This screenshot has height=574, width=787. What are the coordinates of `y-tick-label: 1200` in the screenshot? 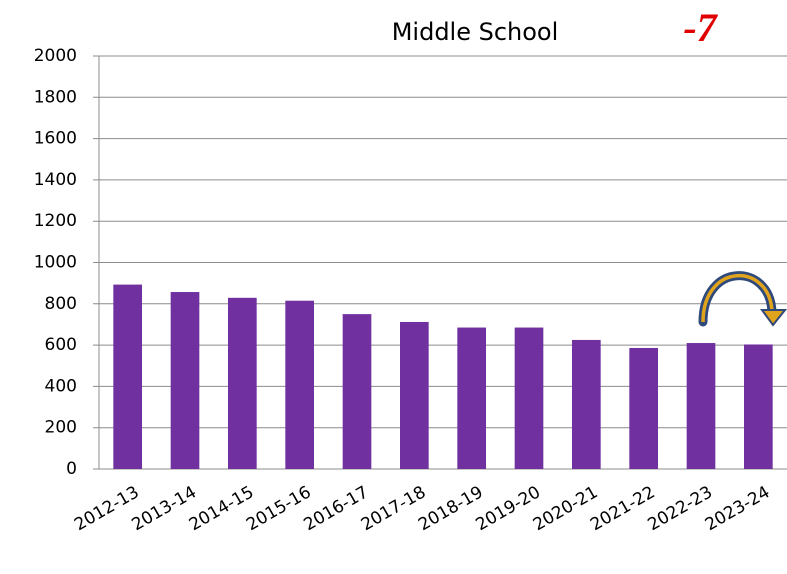 It's located at (55, 221).